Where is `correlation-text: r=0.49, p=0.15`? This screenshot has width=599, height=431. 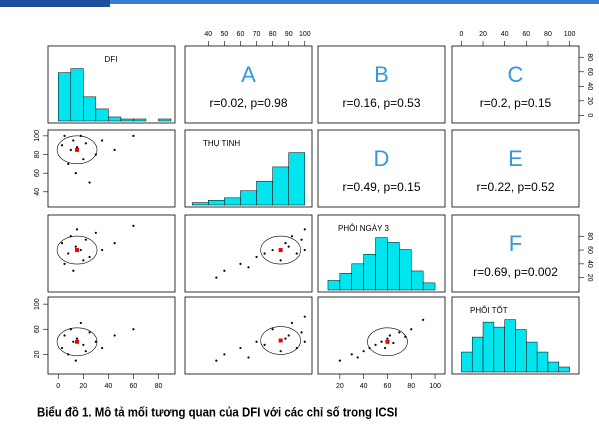 correlation-text: r=0.49, p=0.15 is located at coordinates (381, 187).